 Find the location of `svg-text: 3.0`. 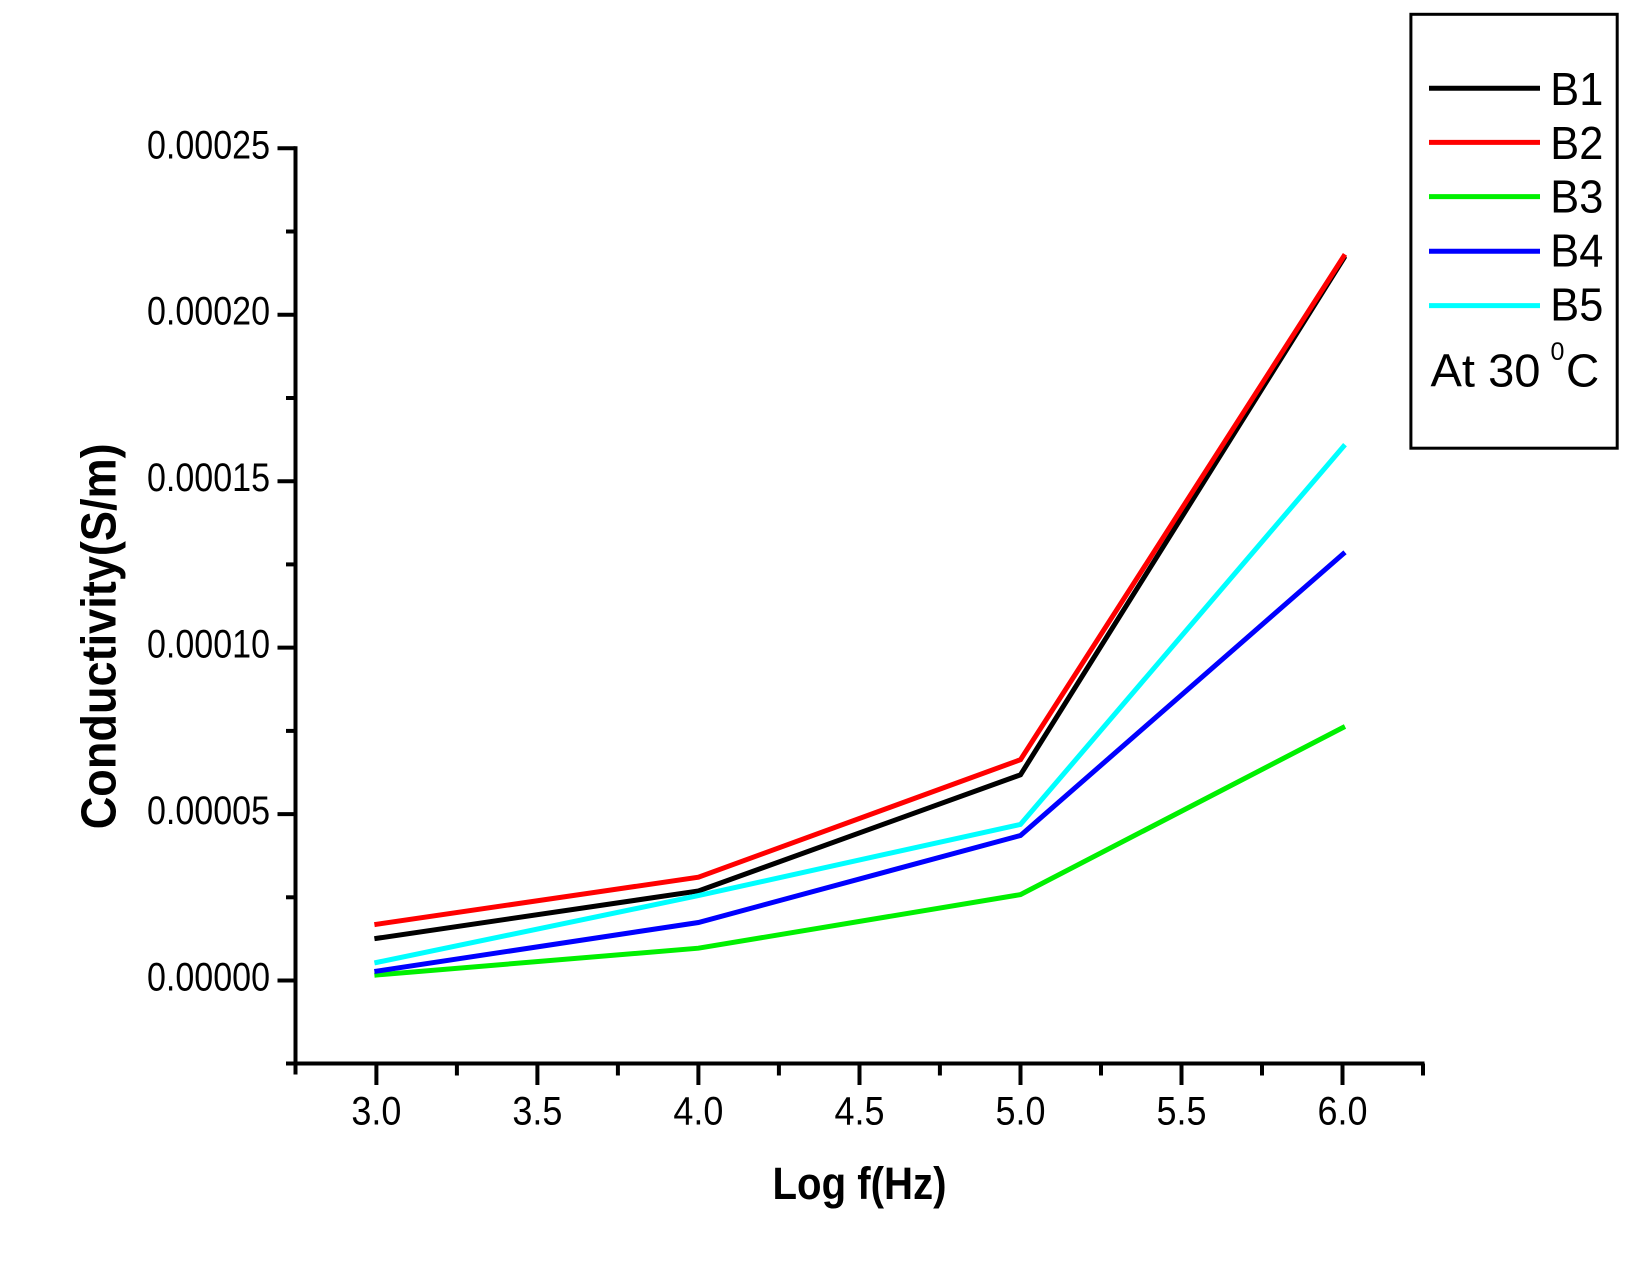

svg-text: 3.0 is located at coordinates (376, 1112).